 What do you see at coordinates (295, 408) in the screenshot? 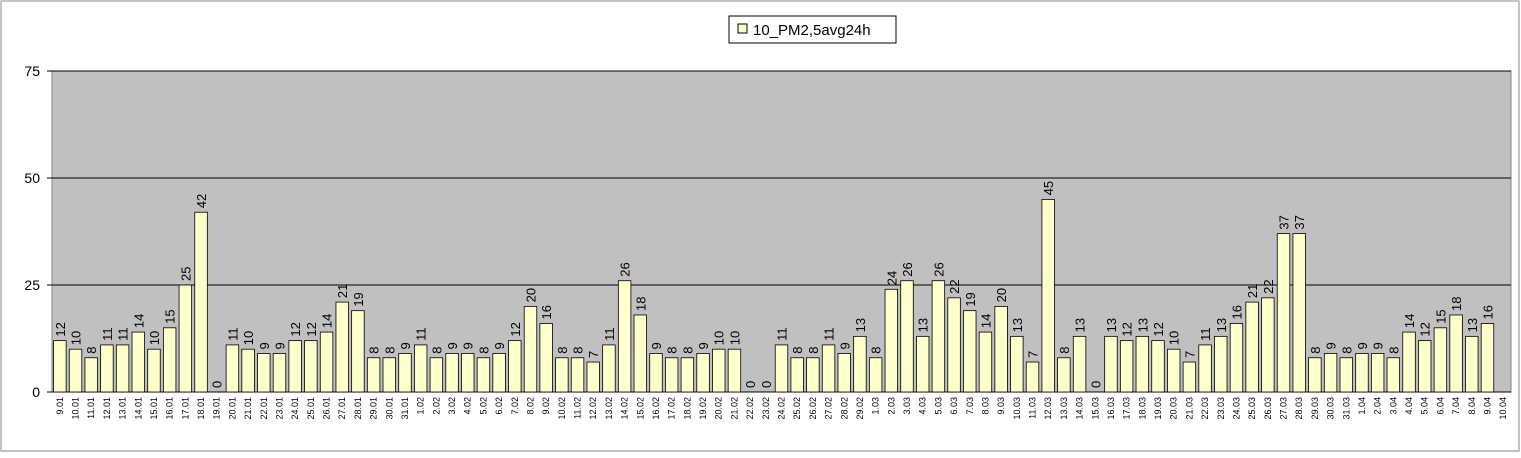
I see `x-tick-label: 24.01` at bounding box center [295, 408].